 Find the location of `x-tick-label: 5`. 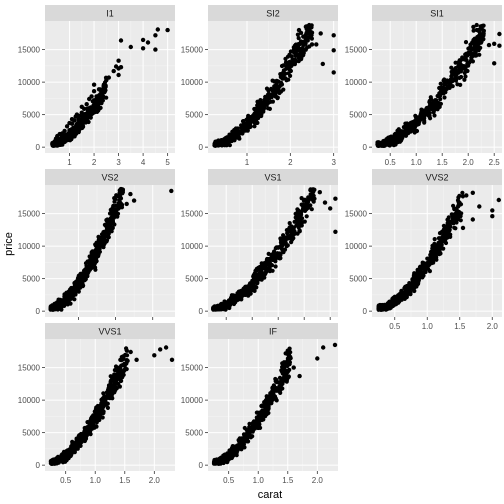

x-tick-label: 5 is located at coordinates (167, 162).